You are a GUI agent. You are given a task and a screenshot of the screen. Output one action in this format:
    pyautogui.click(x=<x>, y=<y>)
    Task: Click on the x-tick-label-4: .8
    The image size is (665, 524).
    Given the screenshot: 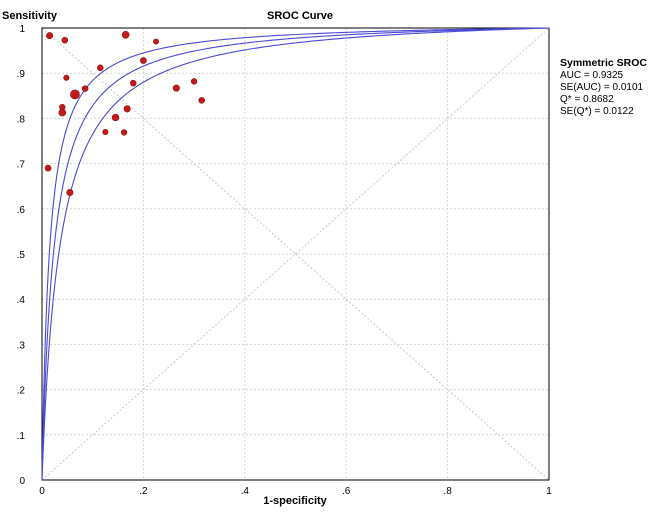 What is the action you would take?
    pyautogui.click(x=447, y=491)
    